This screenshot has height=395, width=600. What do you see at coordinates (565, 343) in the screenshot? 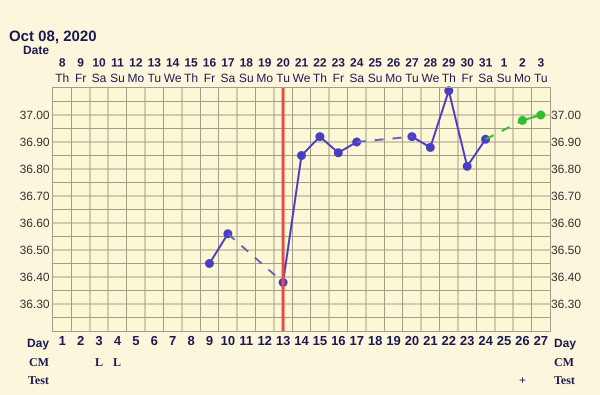
I see `text: Day` at bounding box center [565, 343].